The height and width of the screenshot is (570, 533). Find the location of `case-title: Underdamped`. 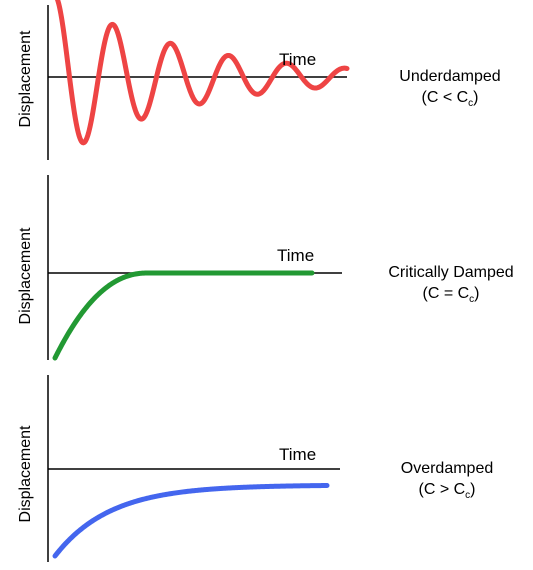

case-title: Underdamped is located at coordinates (450, 76).